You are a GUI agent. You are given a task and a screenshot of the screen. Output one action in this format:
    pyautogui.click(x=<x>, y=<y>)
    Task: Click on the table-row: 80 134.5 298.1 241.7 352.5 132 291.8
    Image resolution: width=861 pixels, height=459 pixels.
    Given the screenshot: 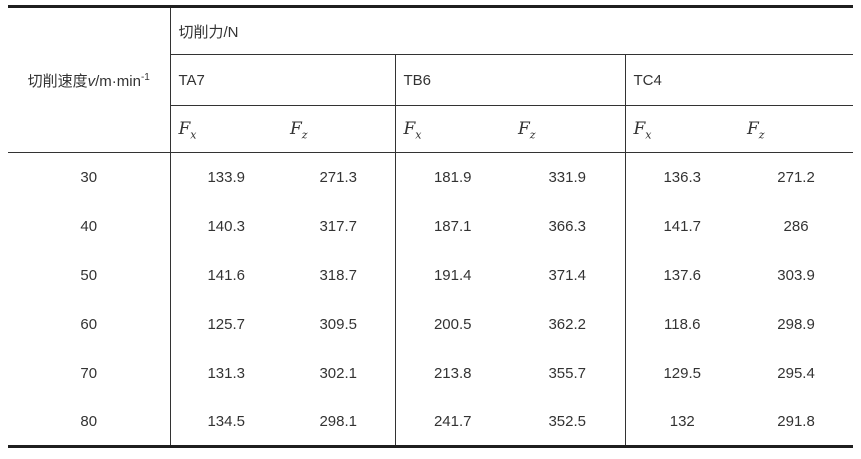 What is the action you would take?
    pyautogui.click(x=431, y=422)
    